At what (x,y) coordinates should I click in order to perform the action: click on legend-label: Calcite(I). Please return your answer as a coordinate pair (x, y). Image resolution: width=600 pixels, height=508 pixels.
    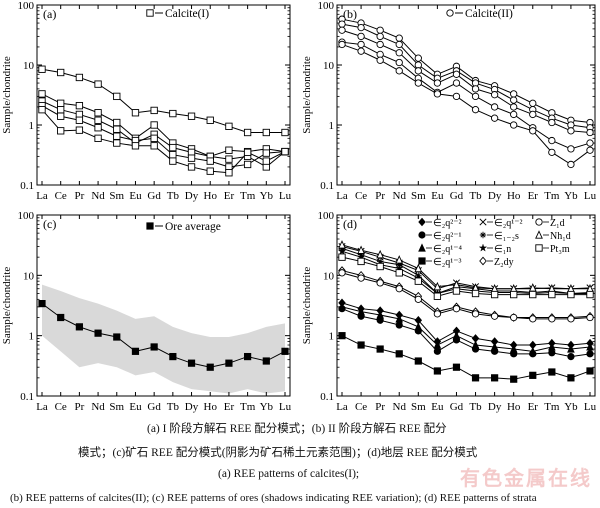
    Looking at the image, I should click on (187, 14).